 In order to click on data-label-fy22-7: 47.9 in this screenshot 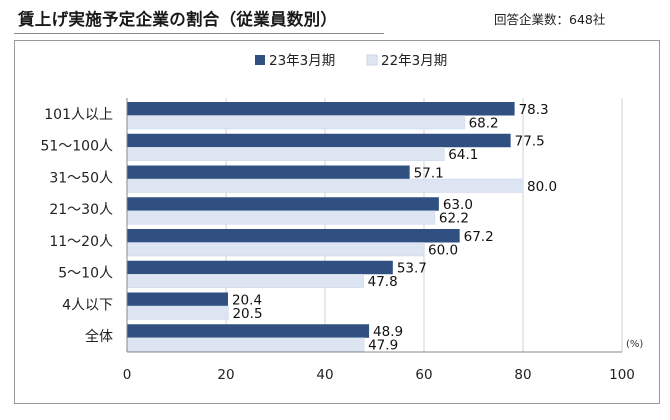, I will do `click(383, 346)`.